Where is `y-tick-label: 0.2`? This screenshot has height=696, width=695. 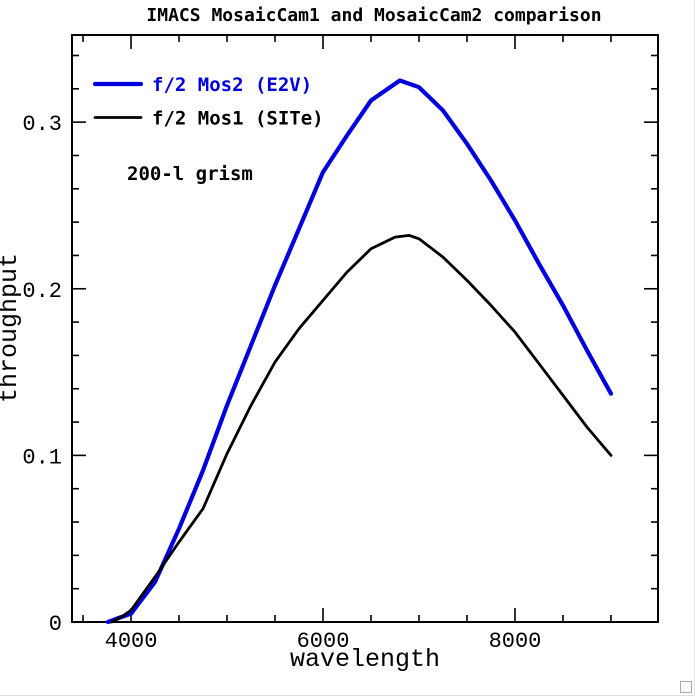
y-tick-label: 0.2 is located at coordinates (42, 291).